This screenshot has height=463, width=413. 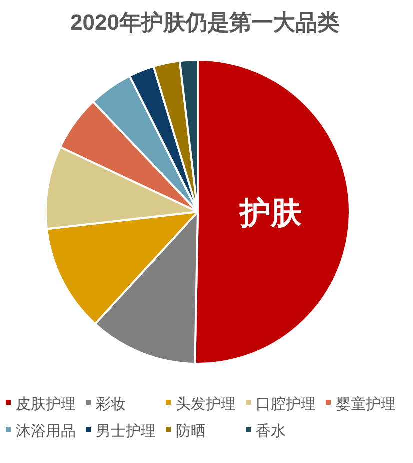 I want to click on title: 2020年护肤仍是第一大品类, so click(x=205, y=22).